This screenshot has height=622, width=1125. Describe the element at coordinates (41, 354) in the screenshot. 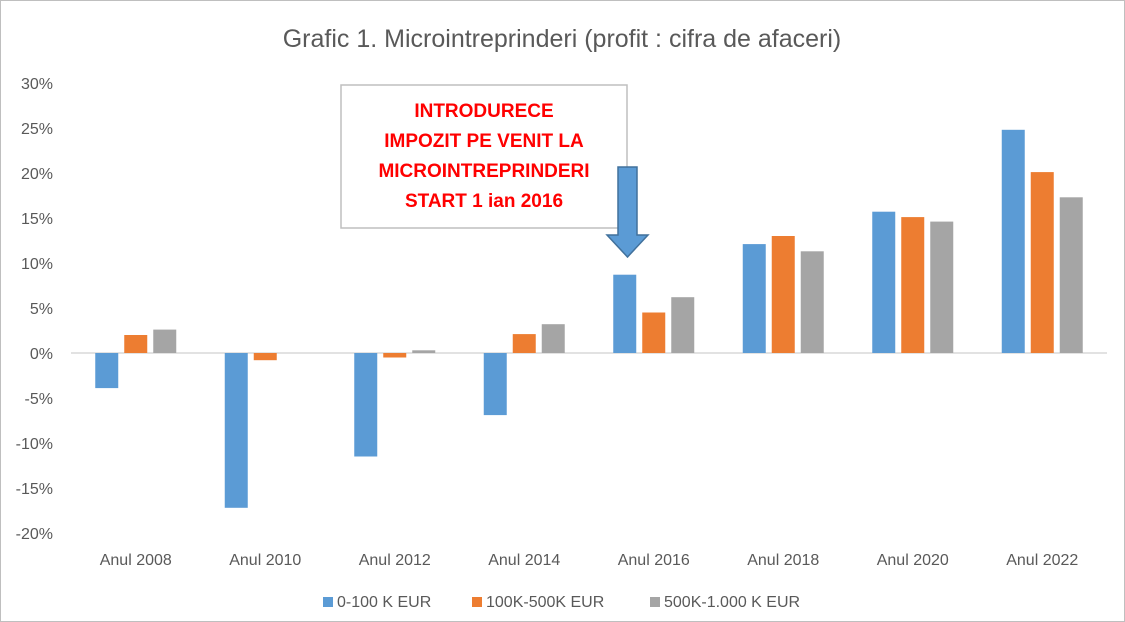

I see `y-tick-label: 0%` at that location.